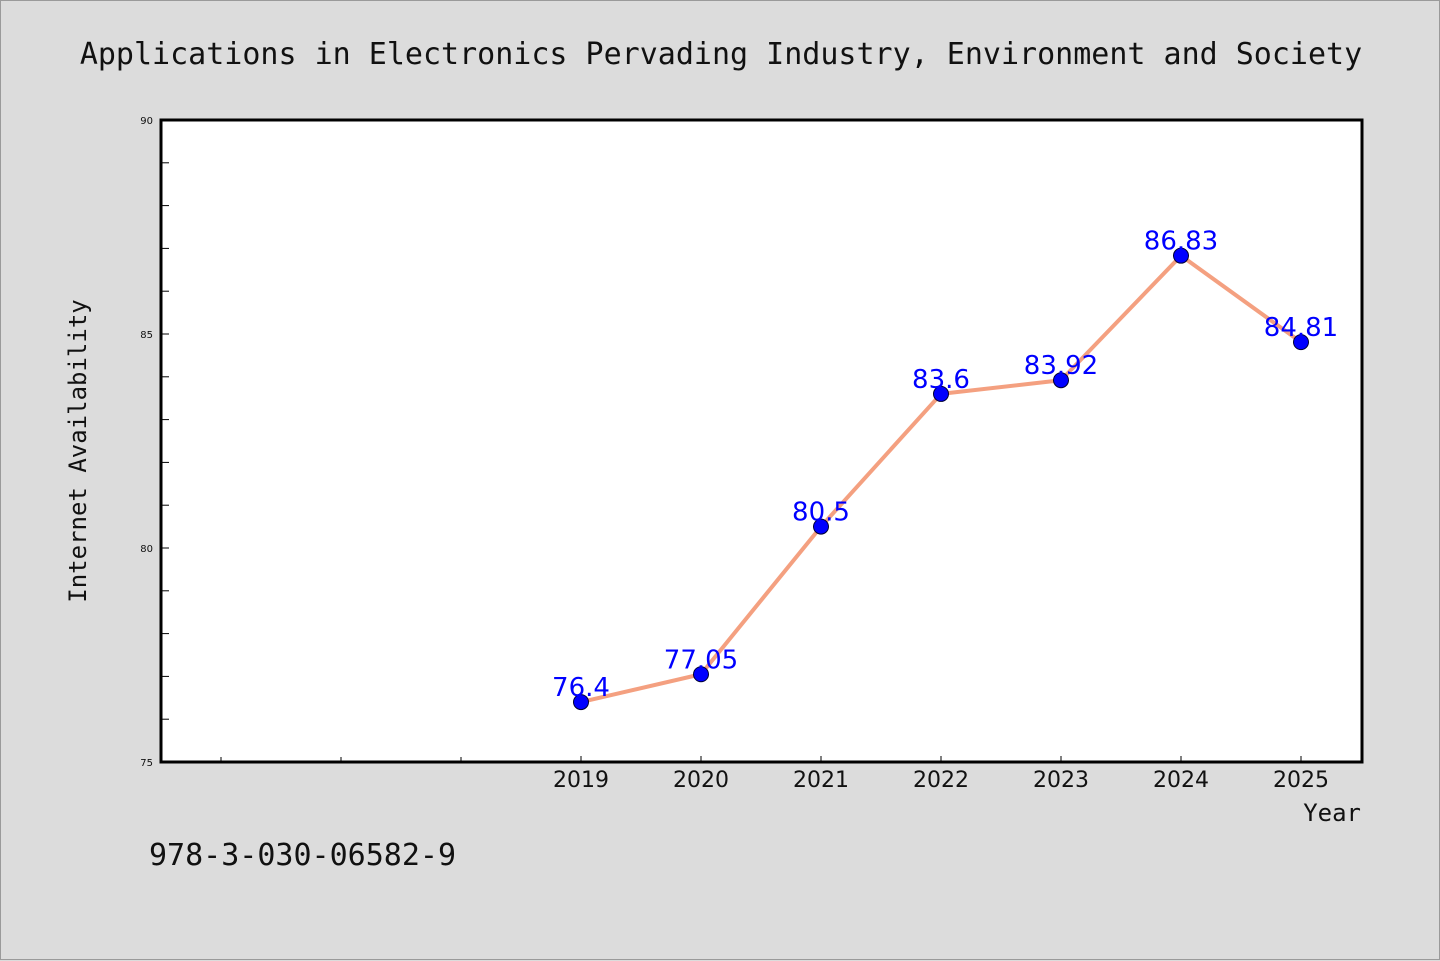 The width and height of the screenshot is (1440, 961). I want to click on y-tick-label: 80, so click(146, 549).